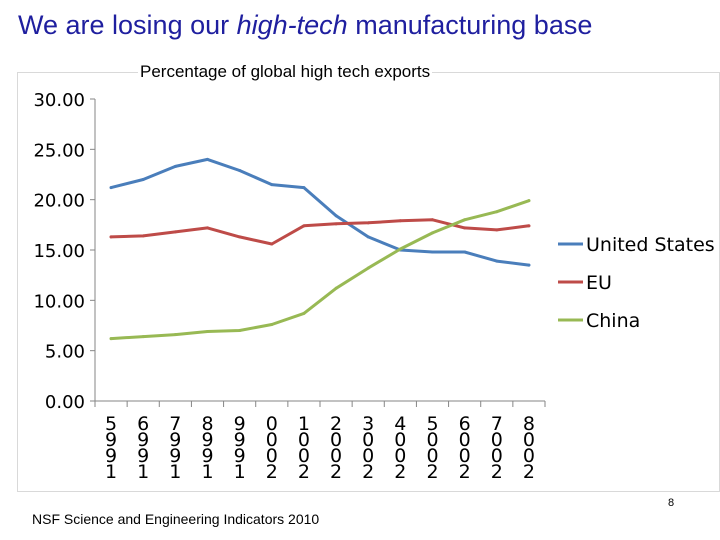  What do you see at coordinates (127, 25) in the screenshot?
I see `slide-title-pre: We are losing our` at bounding box center [127, 25].